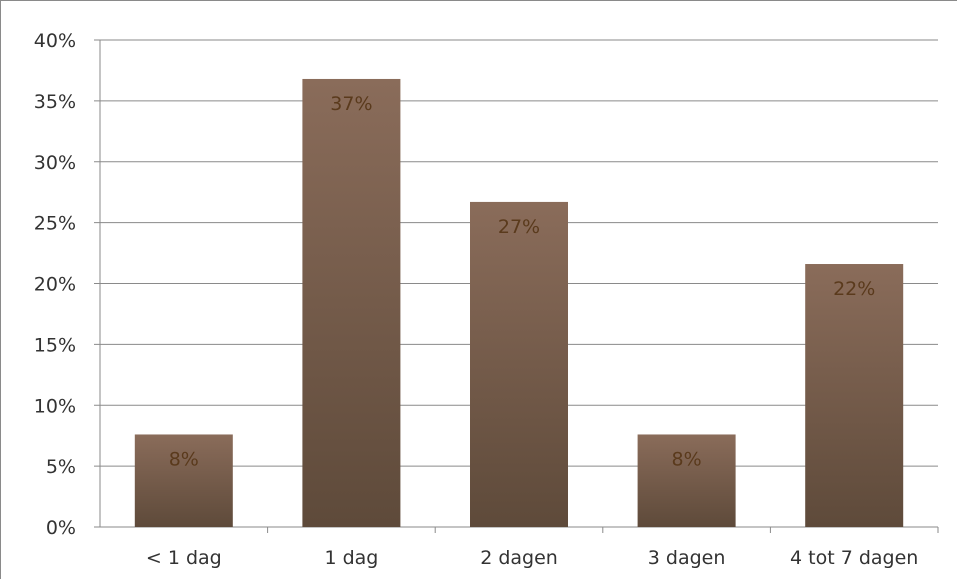 The width and height of the screenshot is (957, 579). What do you see at coordinates (854, 558) in the screenshot?
I see `x-tick-label: 4 tot 7 dagen` at bounding box center [854, 558].